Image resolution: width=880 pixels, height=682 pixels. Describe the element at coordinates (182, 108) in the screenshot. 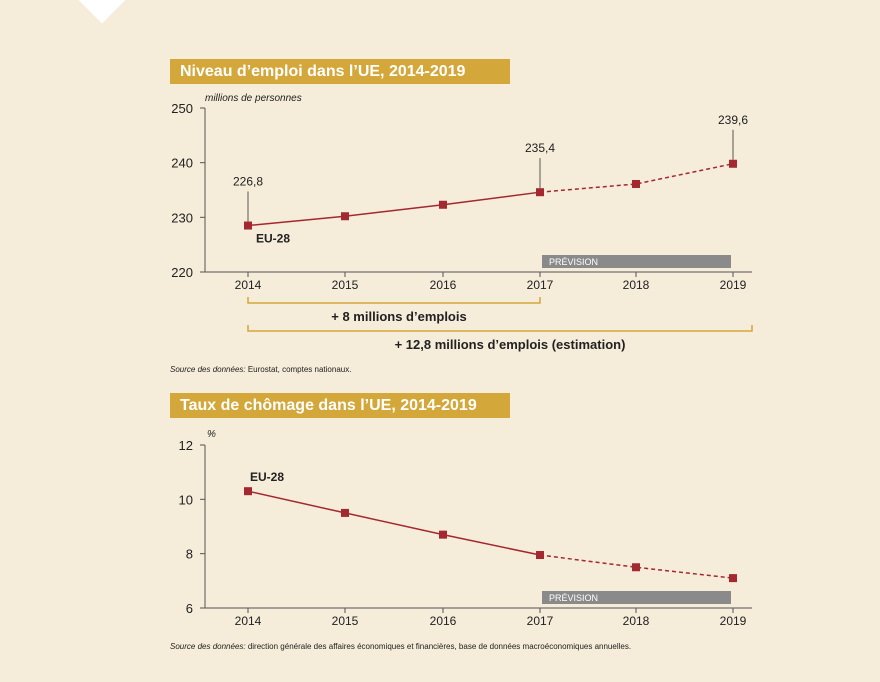

I see `chart1-y-tick-label: 250` at that location.